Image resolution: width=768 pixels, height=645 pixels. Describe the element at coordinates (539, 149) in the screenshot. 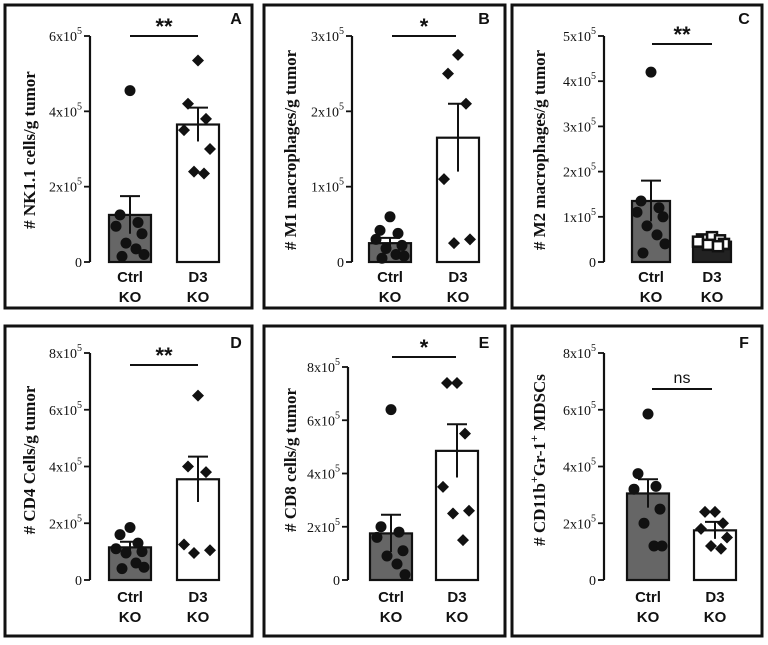

I see `y-axis-label: # M2 macrophages/g tumor` at that location.